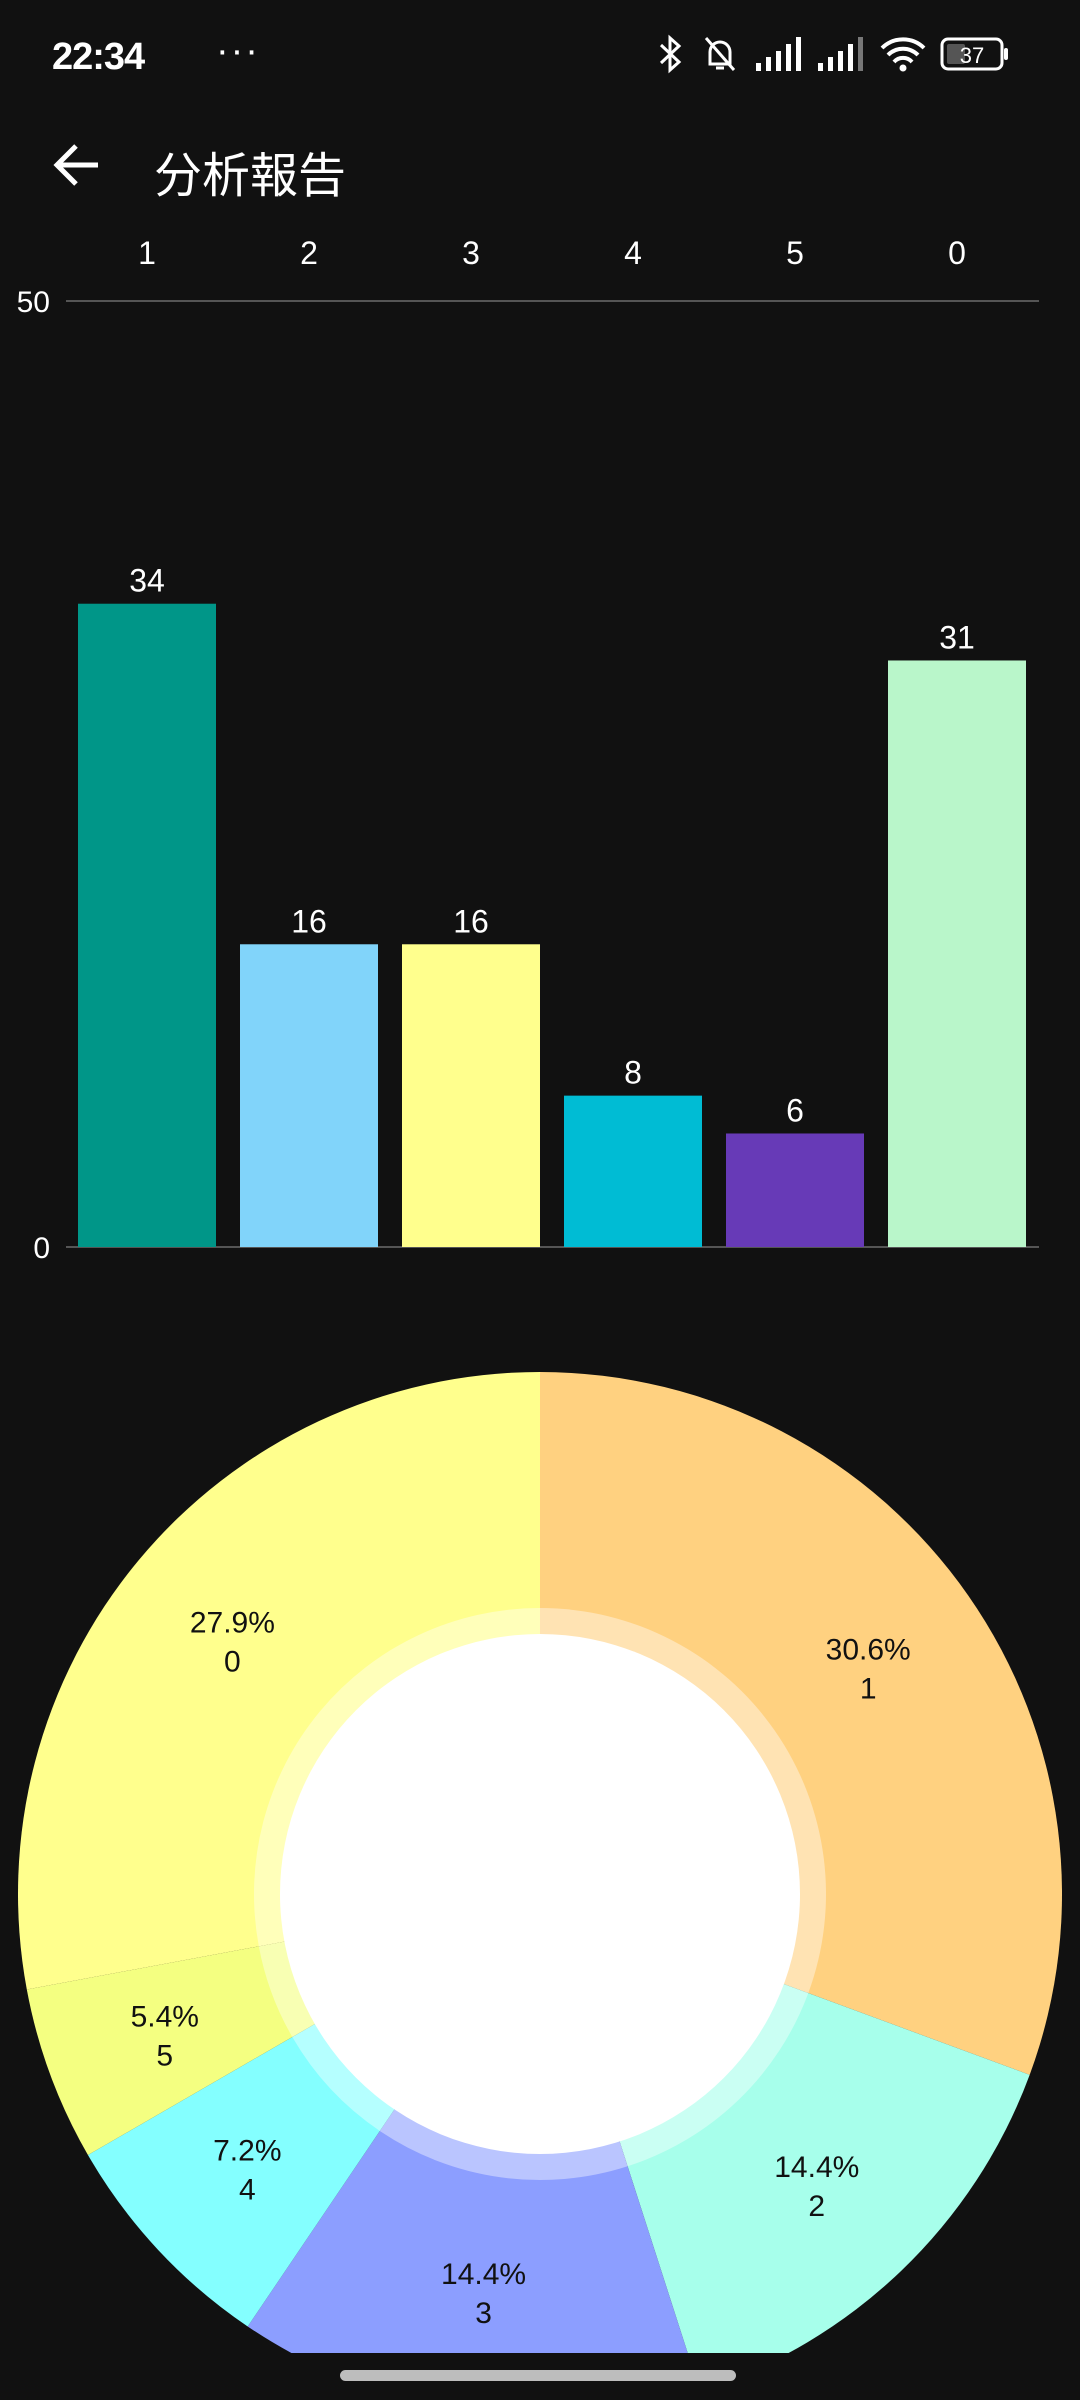 Image resolution: width=1080 pixels, height=2400 pixels. I want to click on battery-level: 37, so click(972, 55).